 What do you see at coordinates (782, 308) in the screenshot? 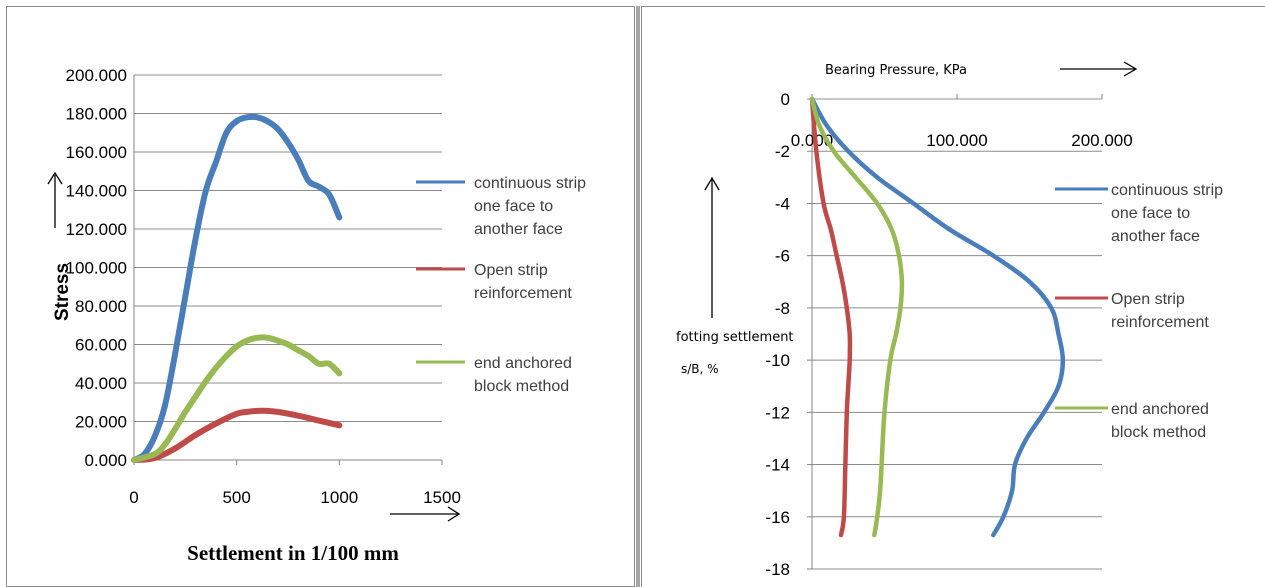
I see `chart2-y-tick-label: -8` at bounding box center [782, 308].